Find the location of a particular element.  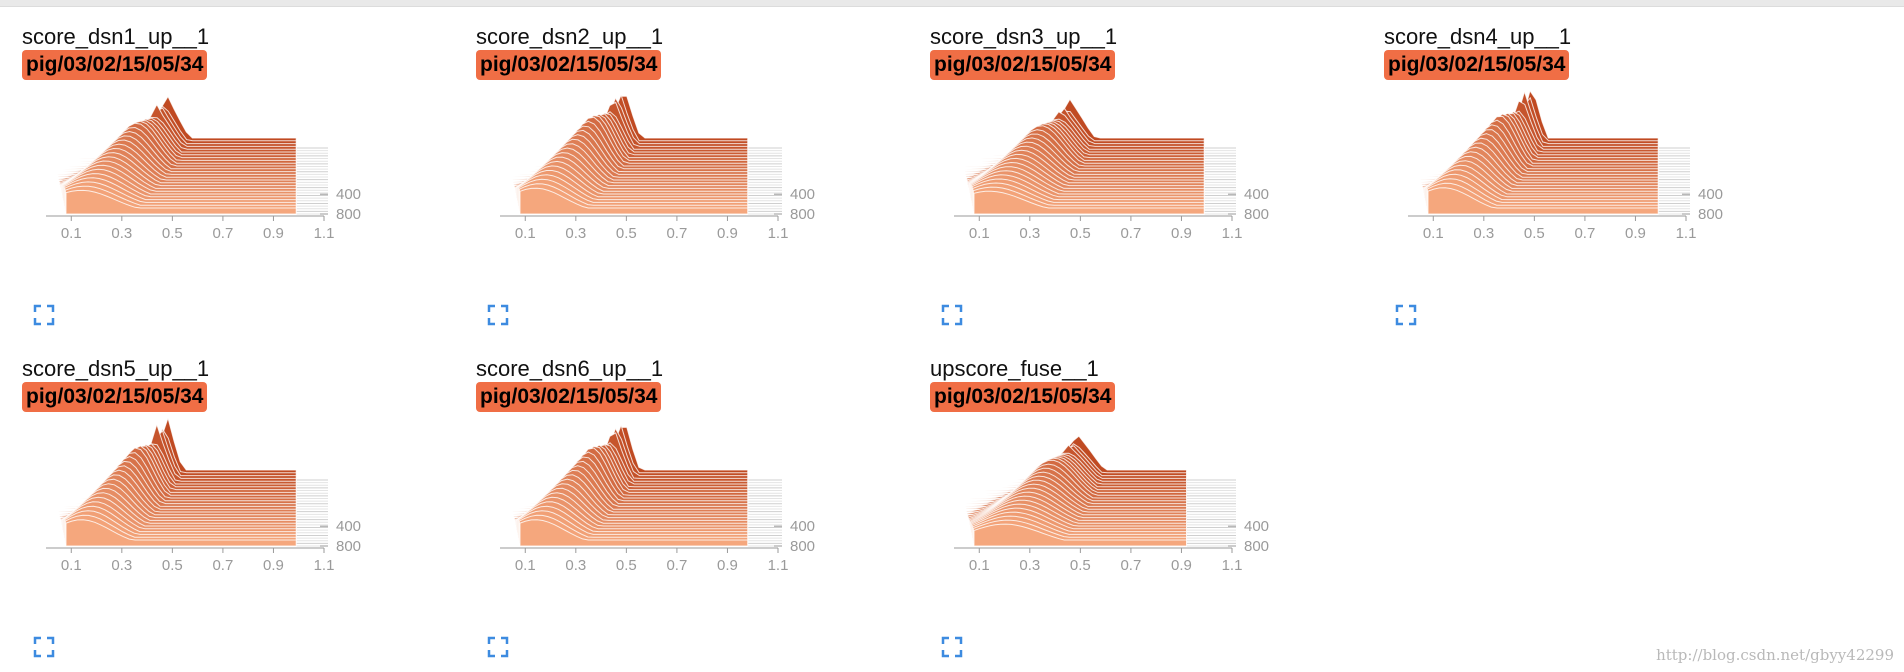

card-title: score_dsn2_up__1 is located at coordinates (570, 36).